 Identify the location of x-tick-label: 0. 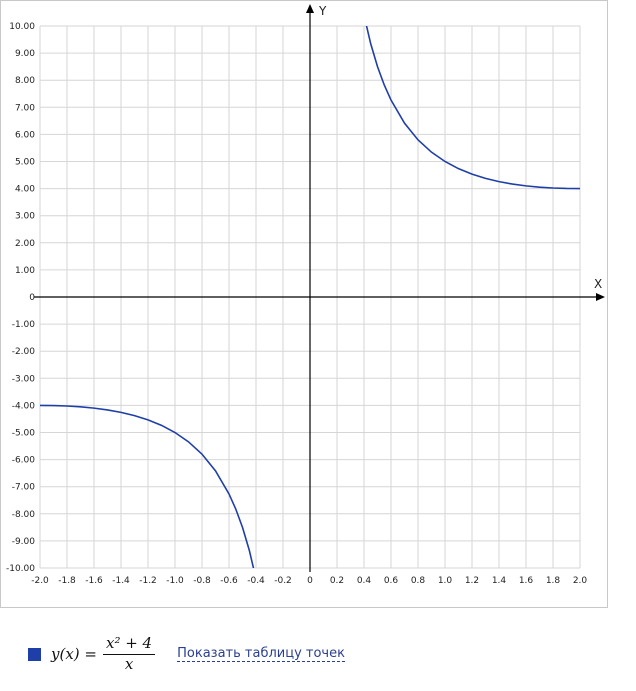
(310, 581).